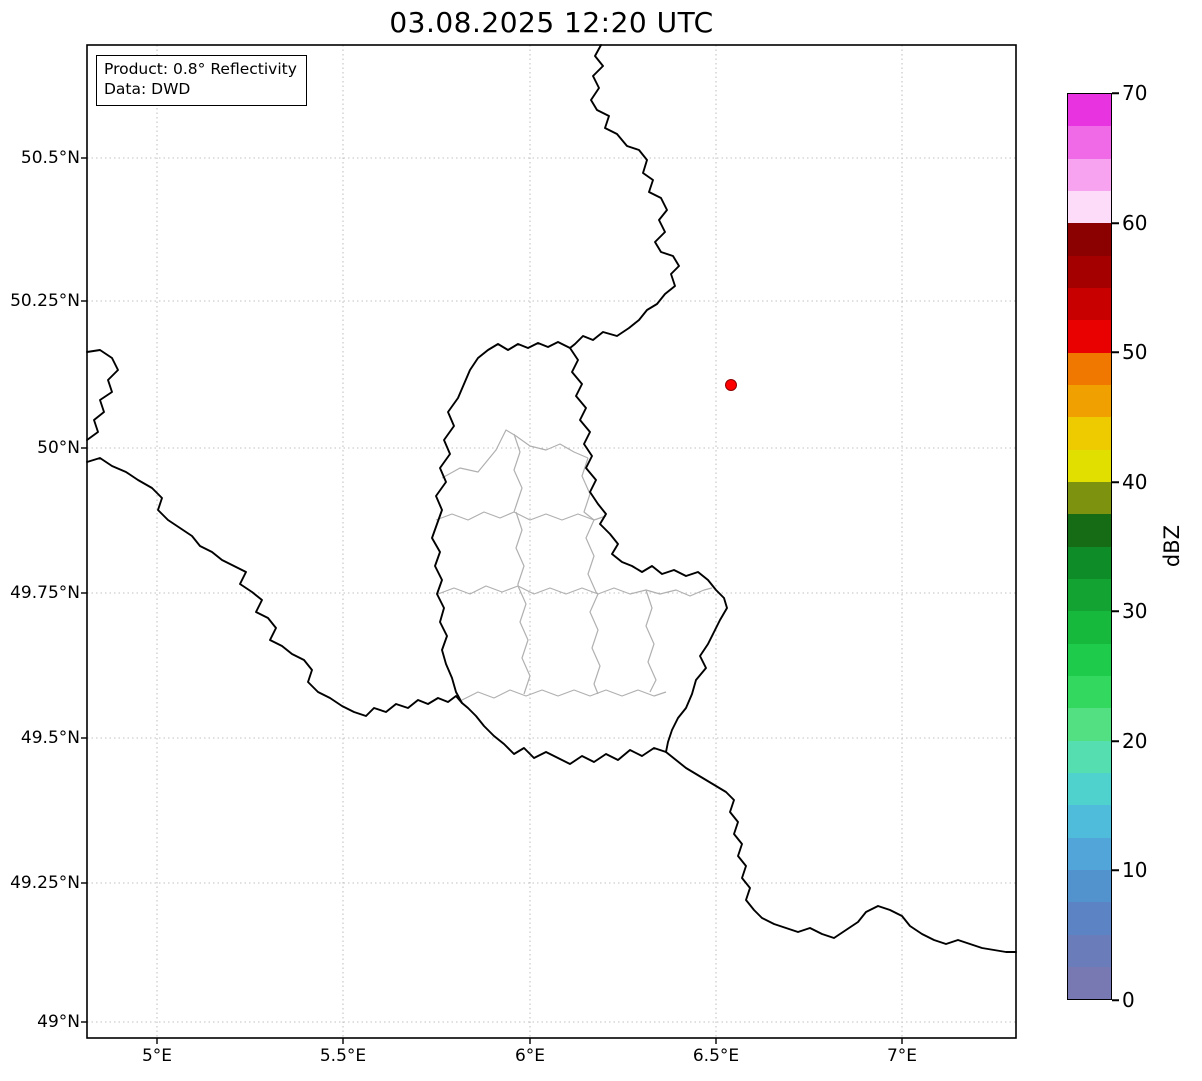 This screenshot has height=1081, width=1202. What do you see at coordinates (1135, 870) in the screenshot?
I see `colorbar-tick-label: 10` at bounding box center [1135, 870].